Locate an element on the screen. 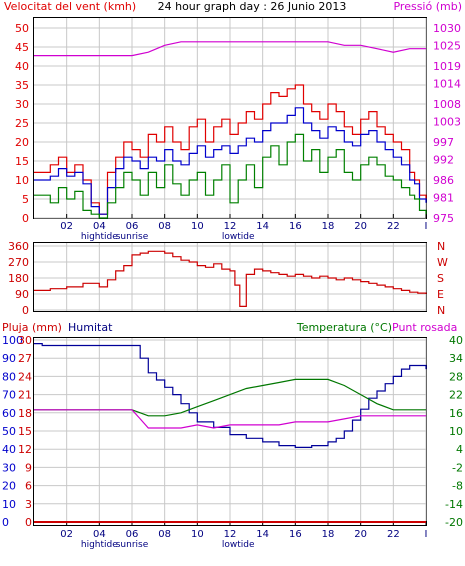 The image size is (465, 566). wind-x-tick-label: 20 is located at coordinates (360, 226).